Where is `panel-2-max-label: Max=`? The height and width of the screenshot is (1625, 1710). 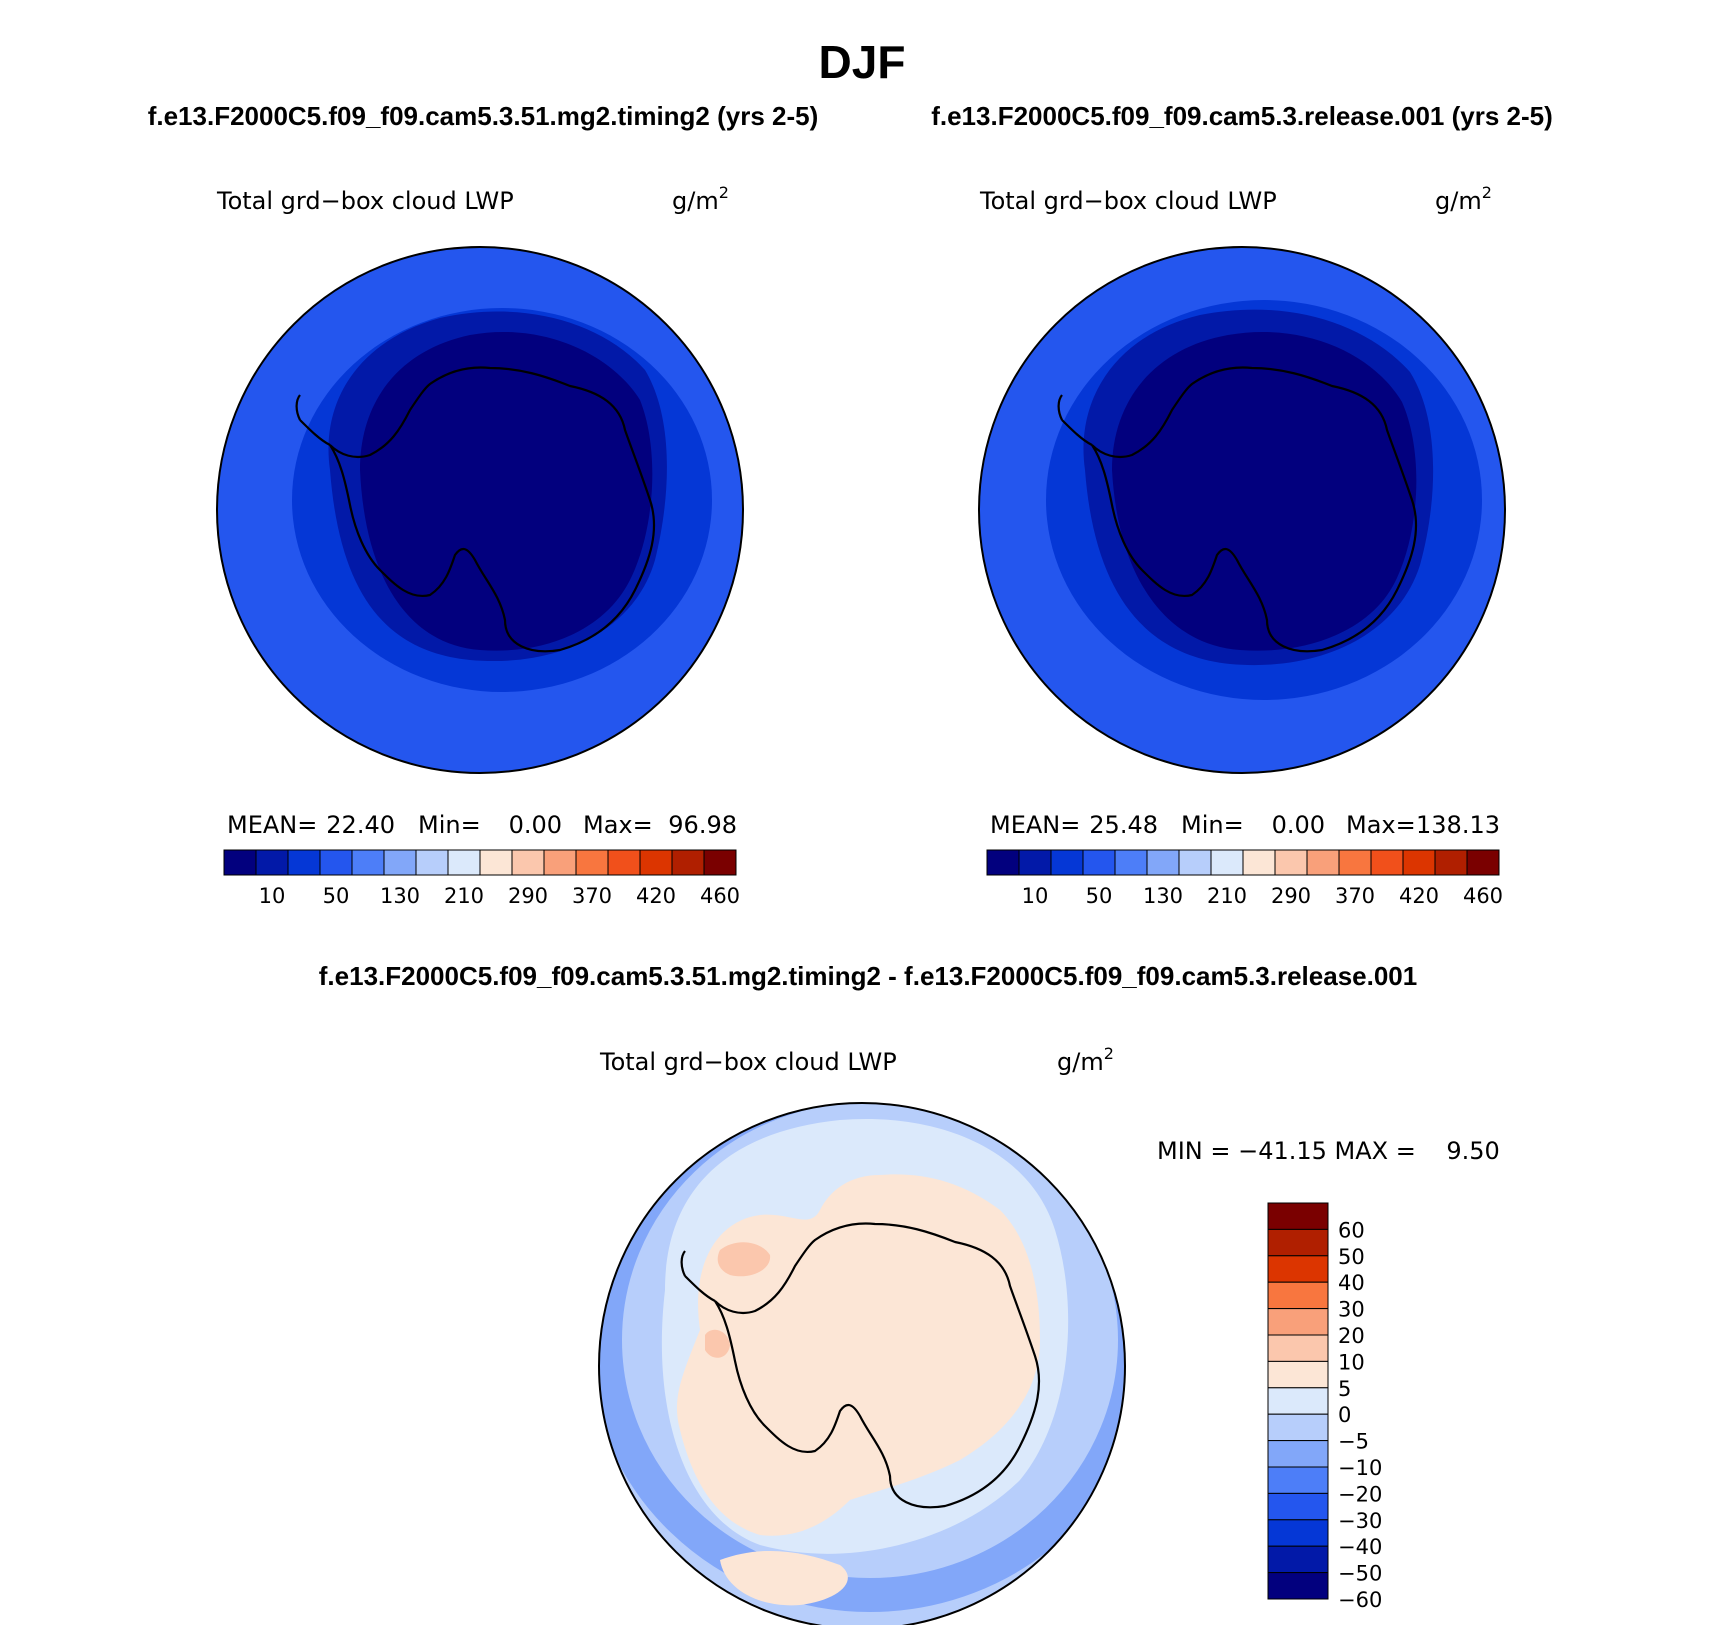 panel-2-max-label: Max= is located at coordinates (1381, 825).